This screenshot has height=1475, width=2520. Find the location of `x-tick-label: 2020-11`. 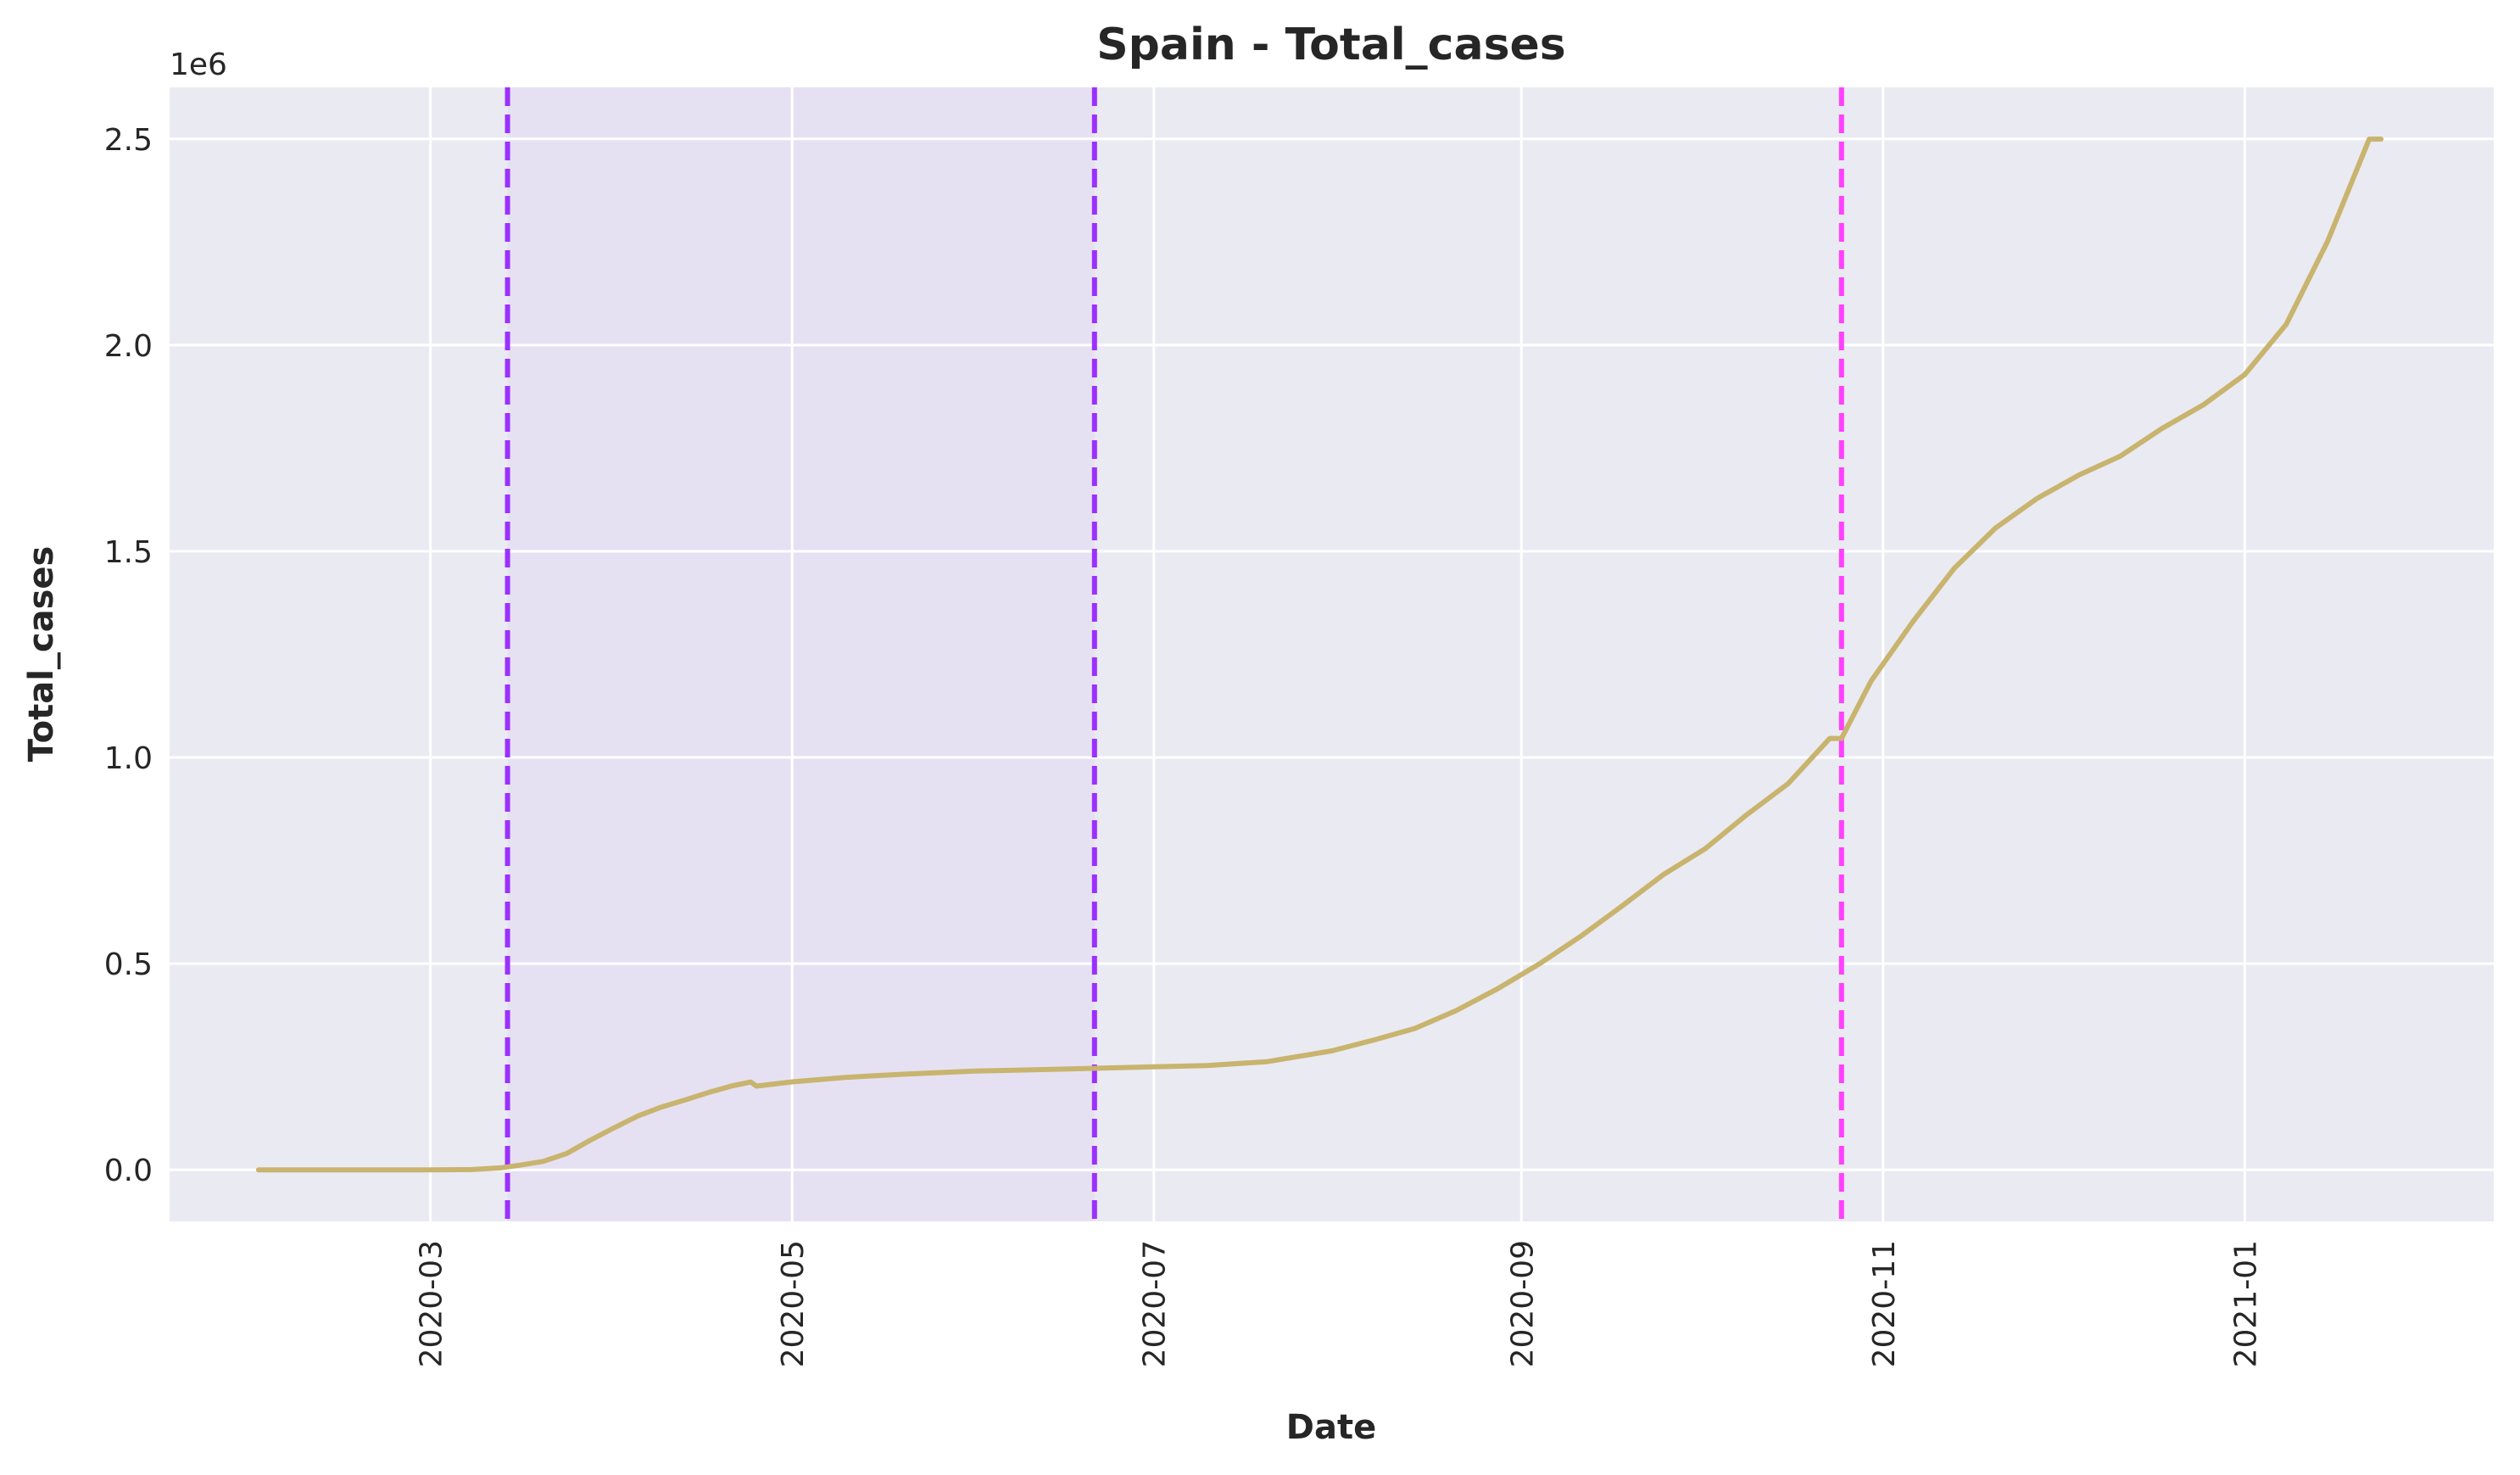

x-tick-label: 2020-11 is located at coordinates (1885, 1303).